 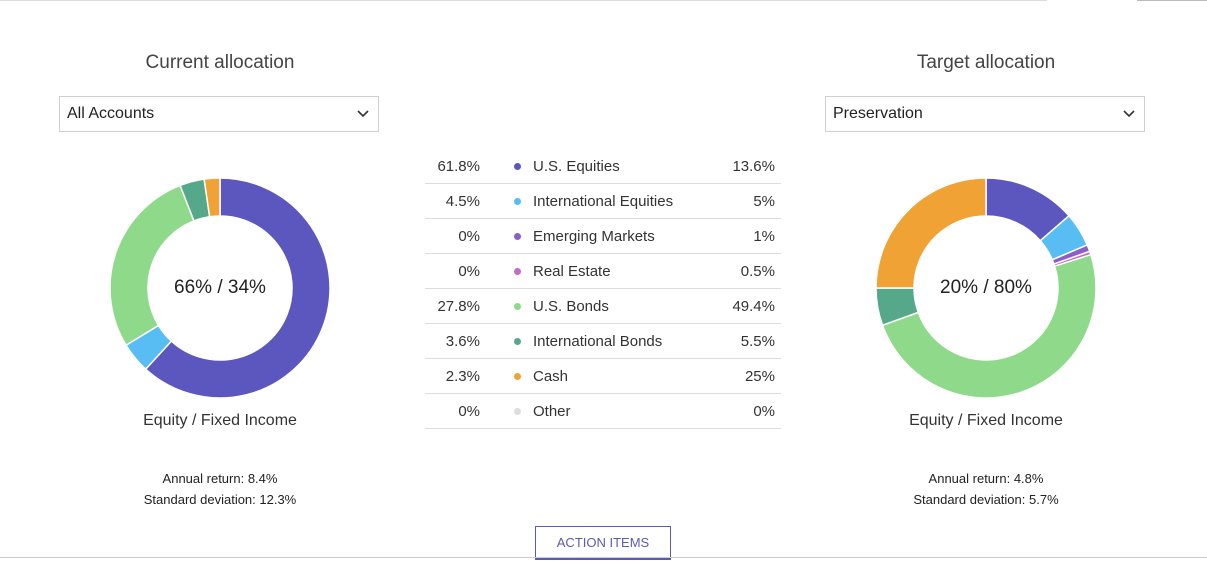 What do you see at coordinates (764, 201) in the screenshot?
I see `legend-target-pct: 5%` at bounding box center [764, 201].